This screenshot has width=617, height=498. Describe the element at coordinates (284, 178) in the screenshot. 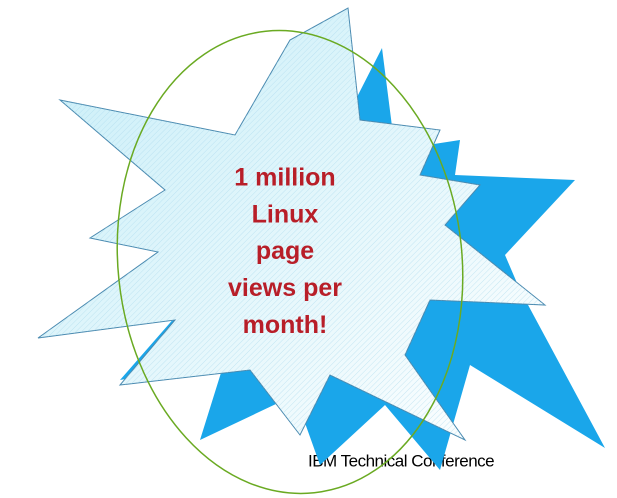

I see `callout-line: 1 million` at that location.